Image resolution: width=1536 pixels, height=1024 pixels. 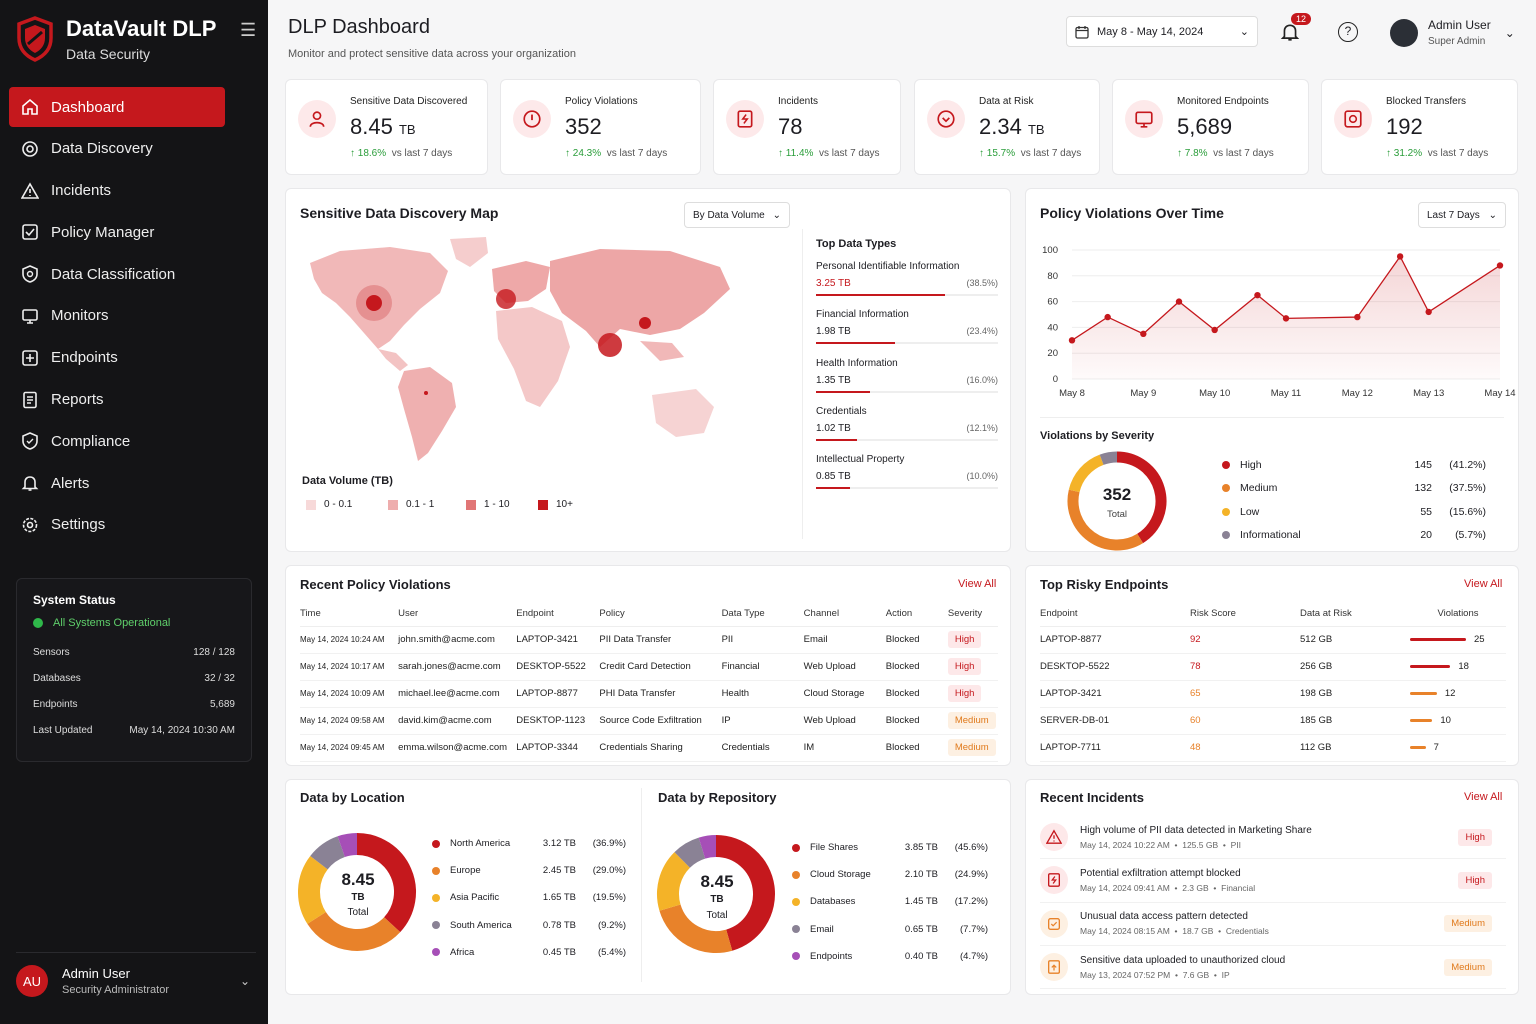 What do you see at coordinates (1354, 489) in the screenshot?
I see `severity-legend-item: Medium 132 (37.5%)` at bounding box center [1354, 489].